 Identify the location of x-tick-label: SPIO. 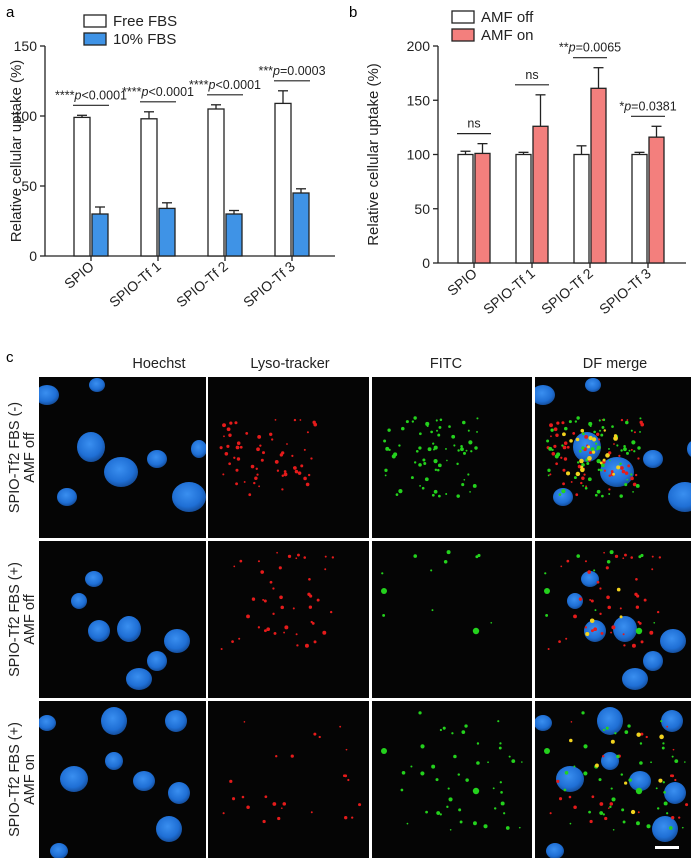
(79, 275).